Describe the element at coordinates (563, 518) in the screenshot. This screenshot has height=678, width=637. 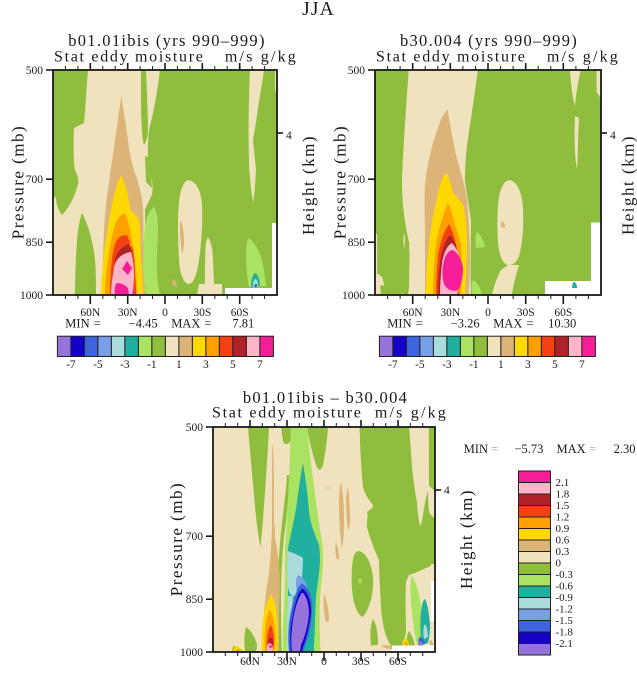
I see `svg-text: 1.2` at that location.